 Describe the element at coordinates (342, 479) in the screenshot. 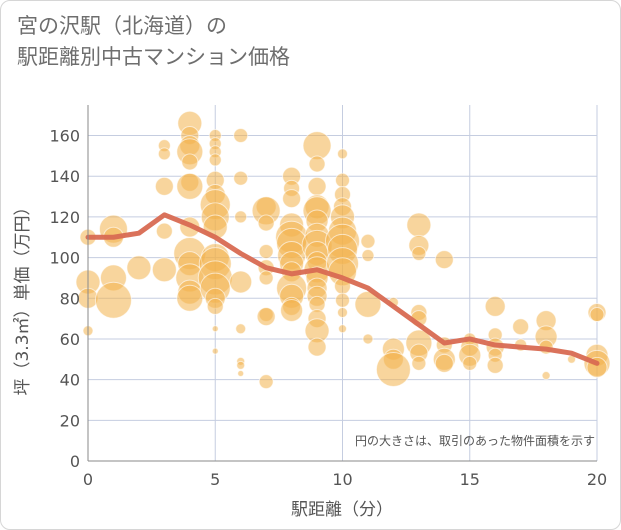

I see `x-tick-label: 10` at that location.